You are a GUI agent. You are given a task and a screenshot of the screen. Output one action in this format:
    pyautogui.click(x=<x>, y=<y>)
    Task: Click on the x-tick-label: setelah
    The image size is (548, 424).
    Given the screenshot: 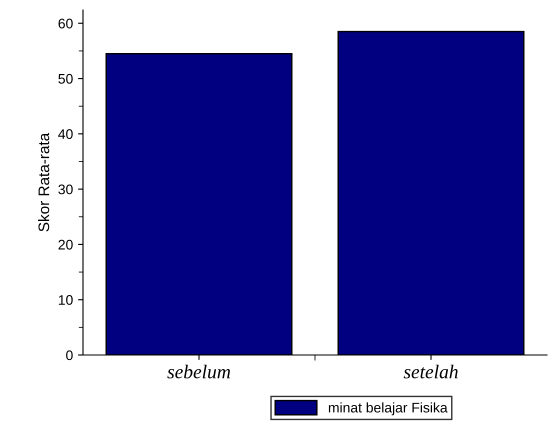 What is the action you would take?
    pyautogui.click(x=431, y=371)
    